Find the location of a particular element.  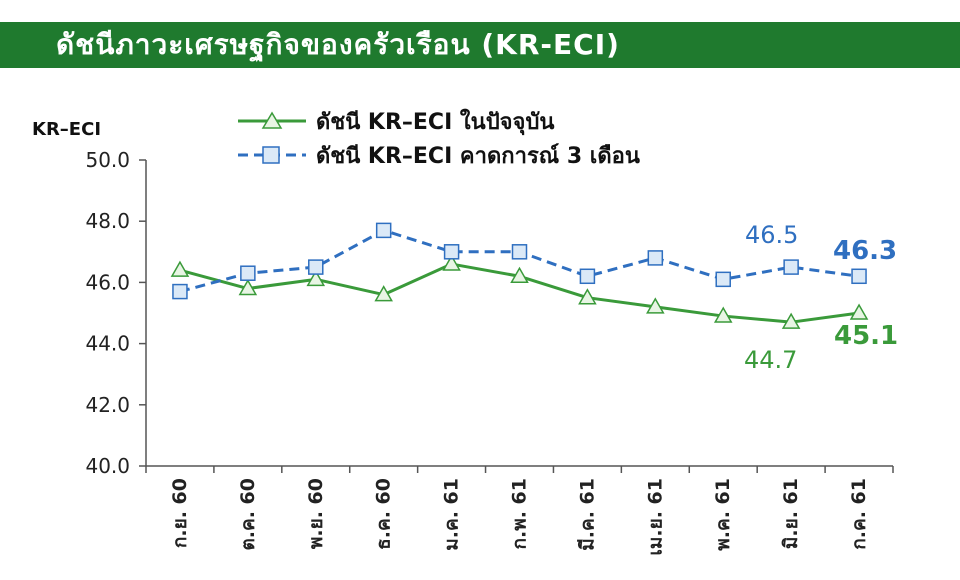

legend-marker-current is located at coordinates (272, 120).